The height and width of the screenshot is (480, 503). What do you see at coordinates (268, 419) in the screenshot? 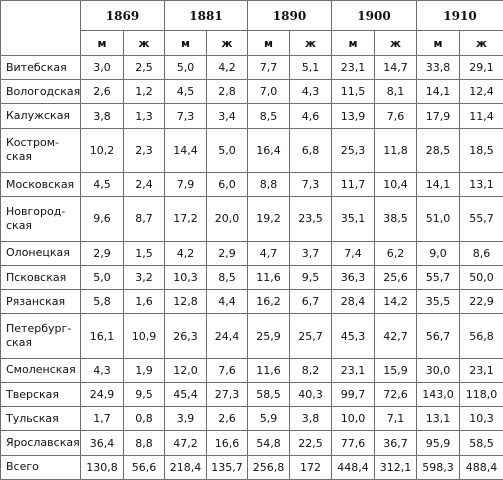
I see `value-cell: 5,9` at bounding box center [268, 419].